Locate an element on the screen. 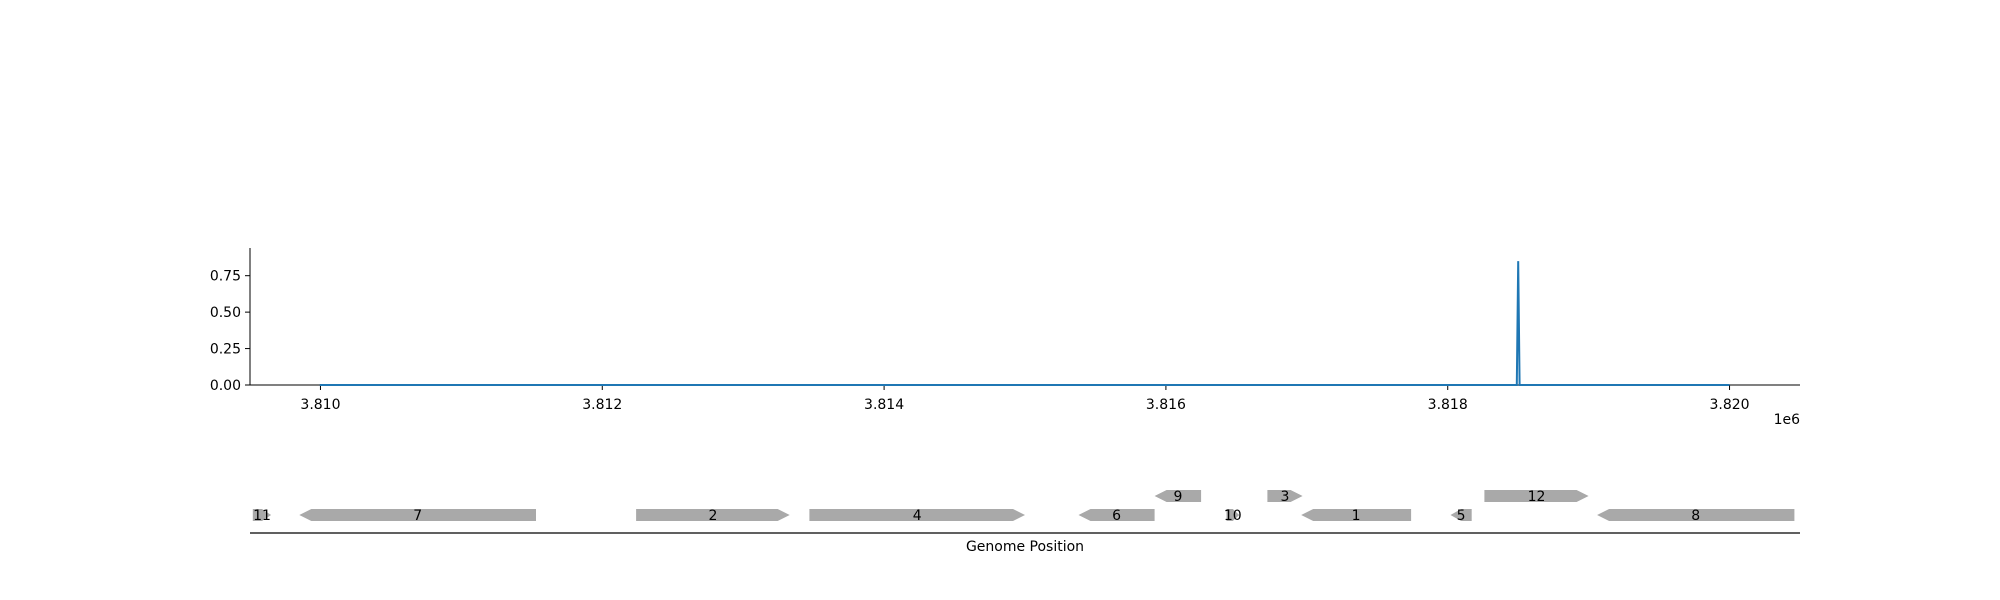  x-tick-label: 3.810 is located at coordinates (320, 405).